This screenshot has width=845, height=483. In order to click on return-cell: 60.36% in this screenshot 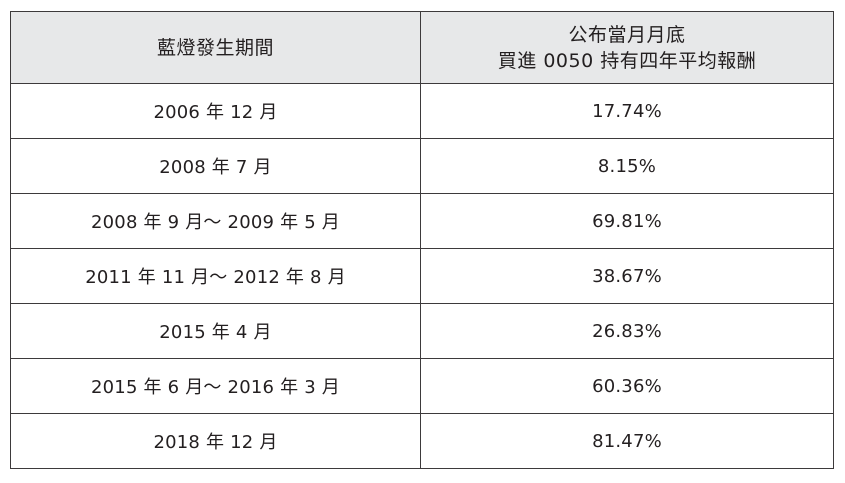, I will do `click(627, 386)`.